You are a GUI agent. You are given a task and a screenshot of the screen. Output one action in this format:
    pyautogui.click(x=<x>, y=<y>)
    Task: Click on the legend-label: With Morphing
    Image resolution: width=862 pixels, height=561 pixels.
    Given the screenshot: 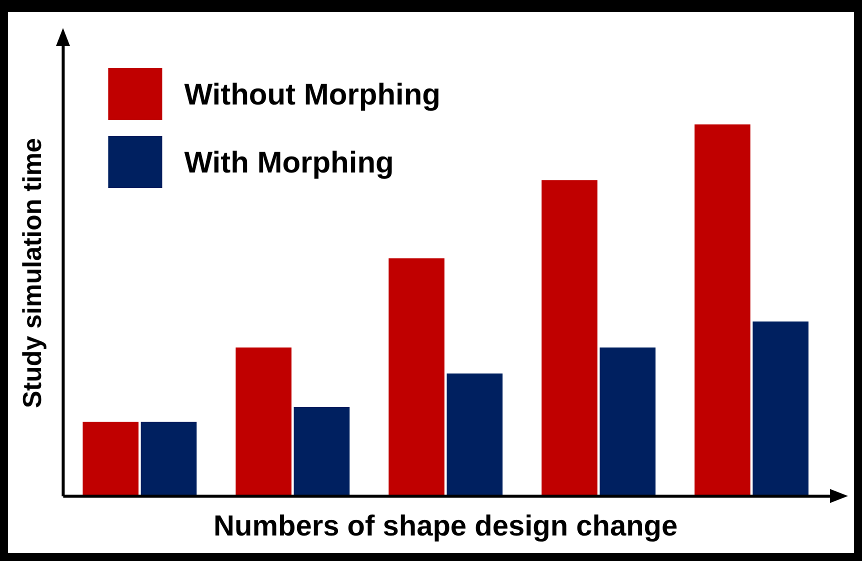 What is the action you would take?
    pyautogui.click(x=289, y=163)
    